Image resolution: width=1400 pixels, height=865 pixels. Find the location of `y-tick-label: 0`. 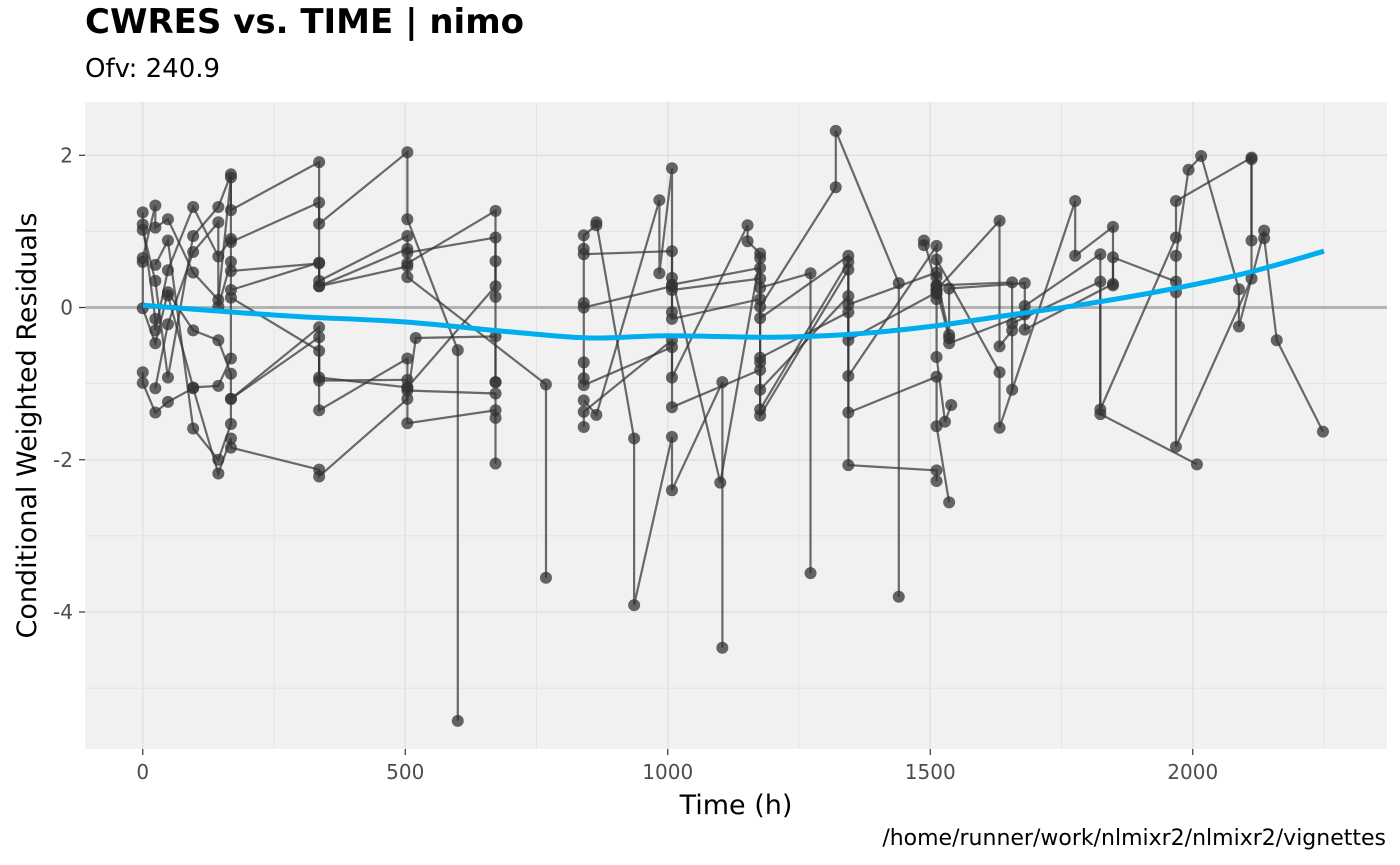

y-tick-label: 0 is located at coordinates (66, 308).